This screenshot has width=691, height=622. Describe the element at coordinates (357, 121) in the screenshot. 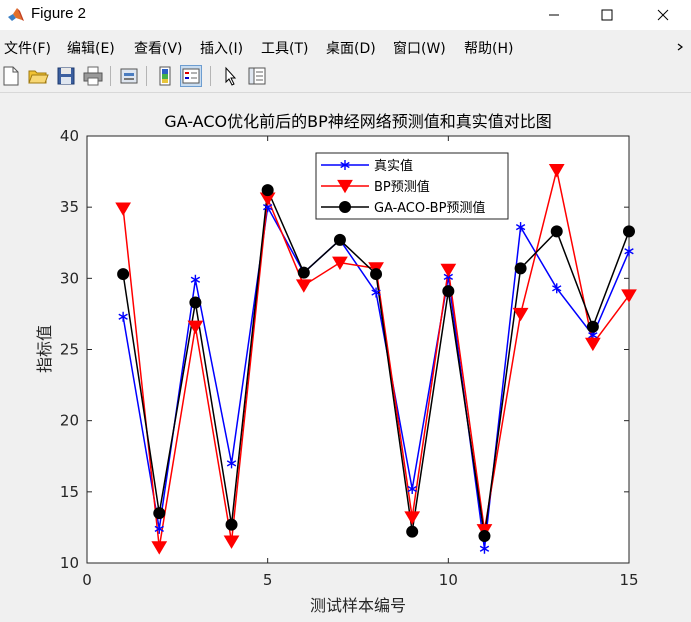

I see `chart-title: GA-ACO优化前后的BP神经网络预测值和真实值对比图` at that location.